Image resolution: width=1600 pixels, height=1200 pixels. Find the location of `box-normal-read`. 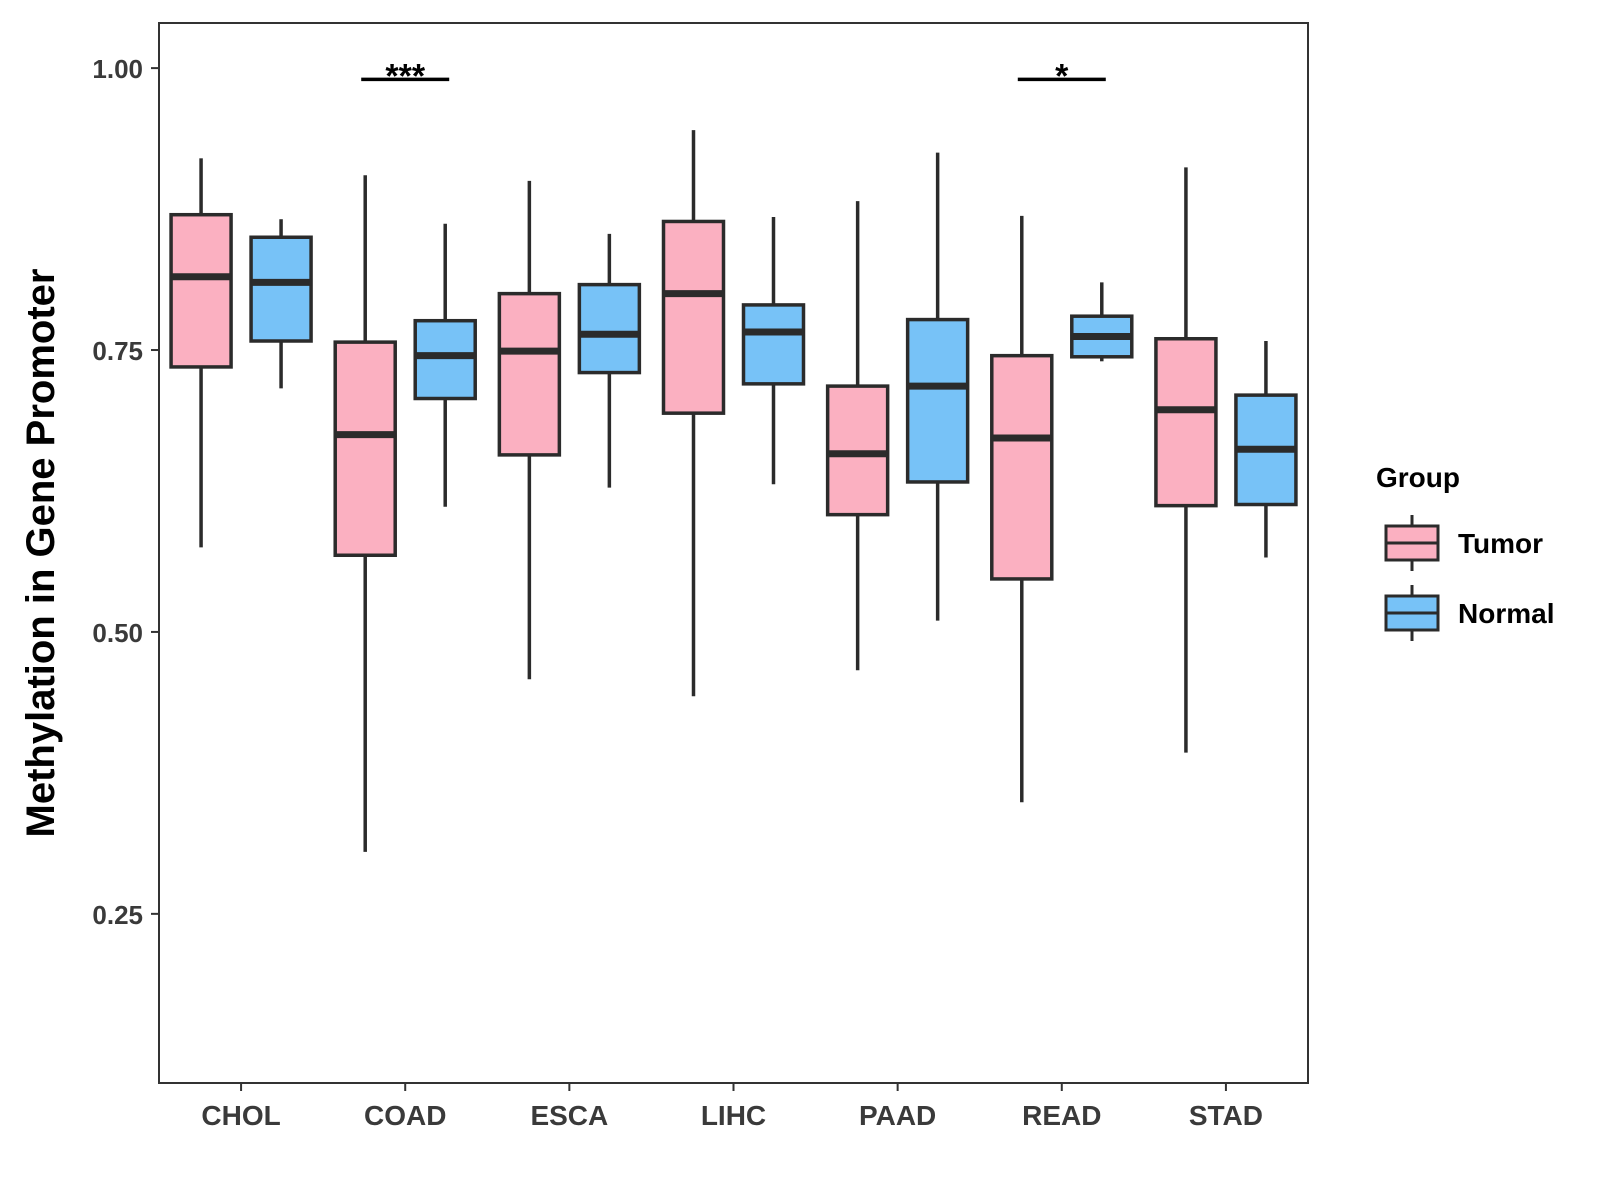

box-normal-read is located at coordinates (1102, 322).